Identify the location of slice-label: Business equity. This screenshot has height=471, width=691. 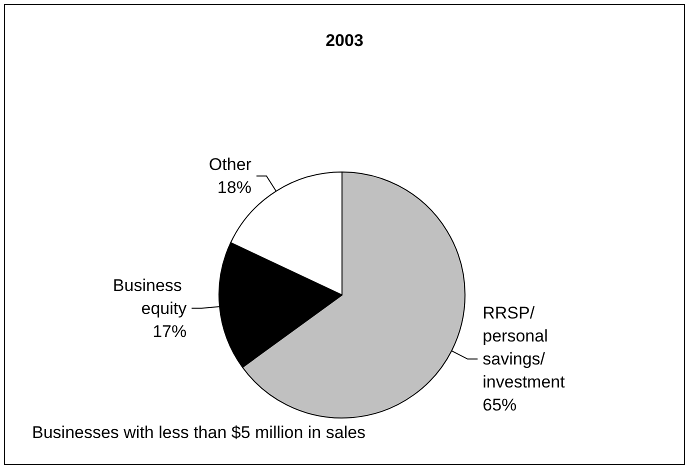
(150, 297).